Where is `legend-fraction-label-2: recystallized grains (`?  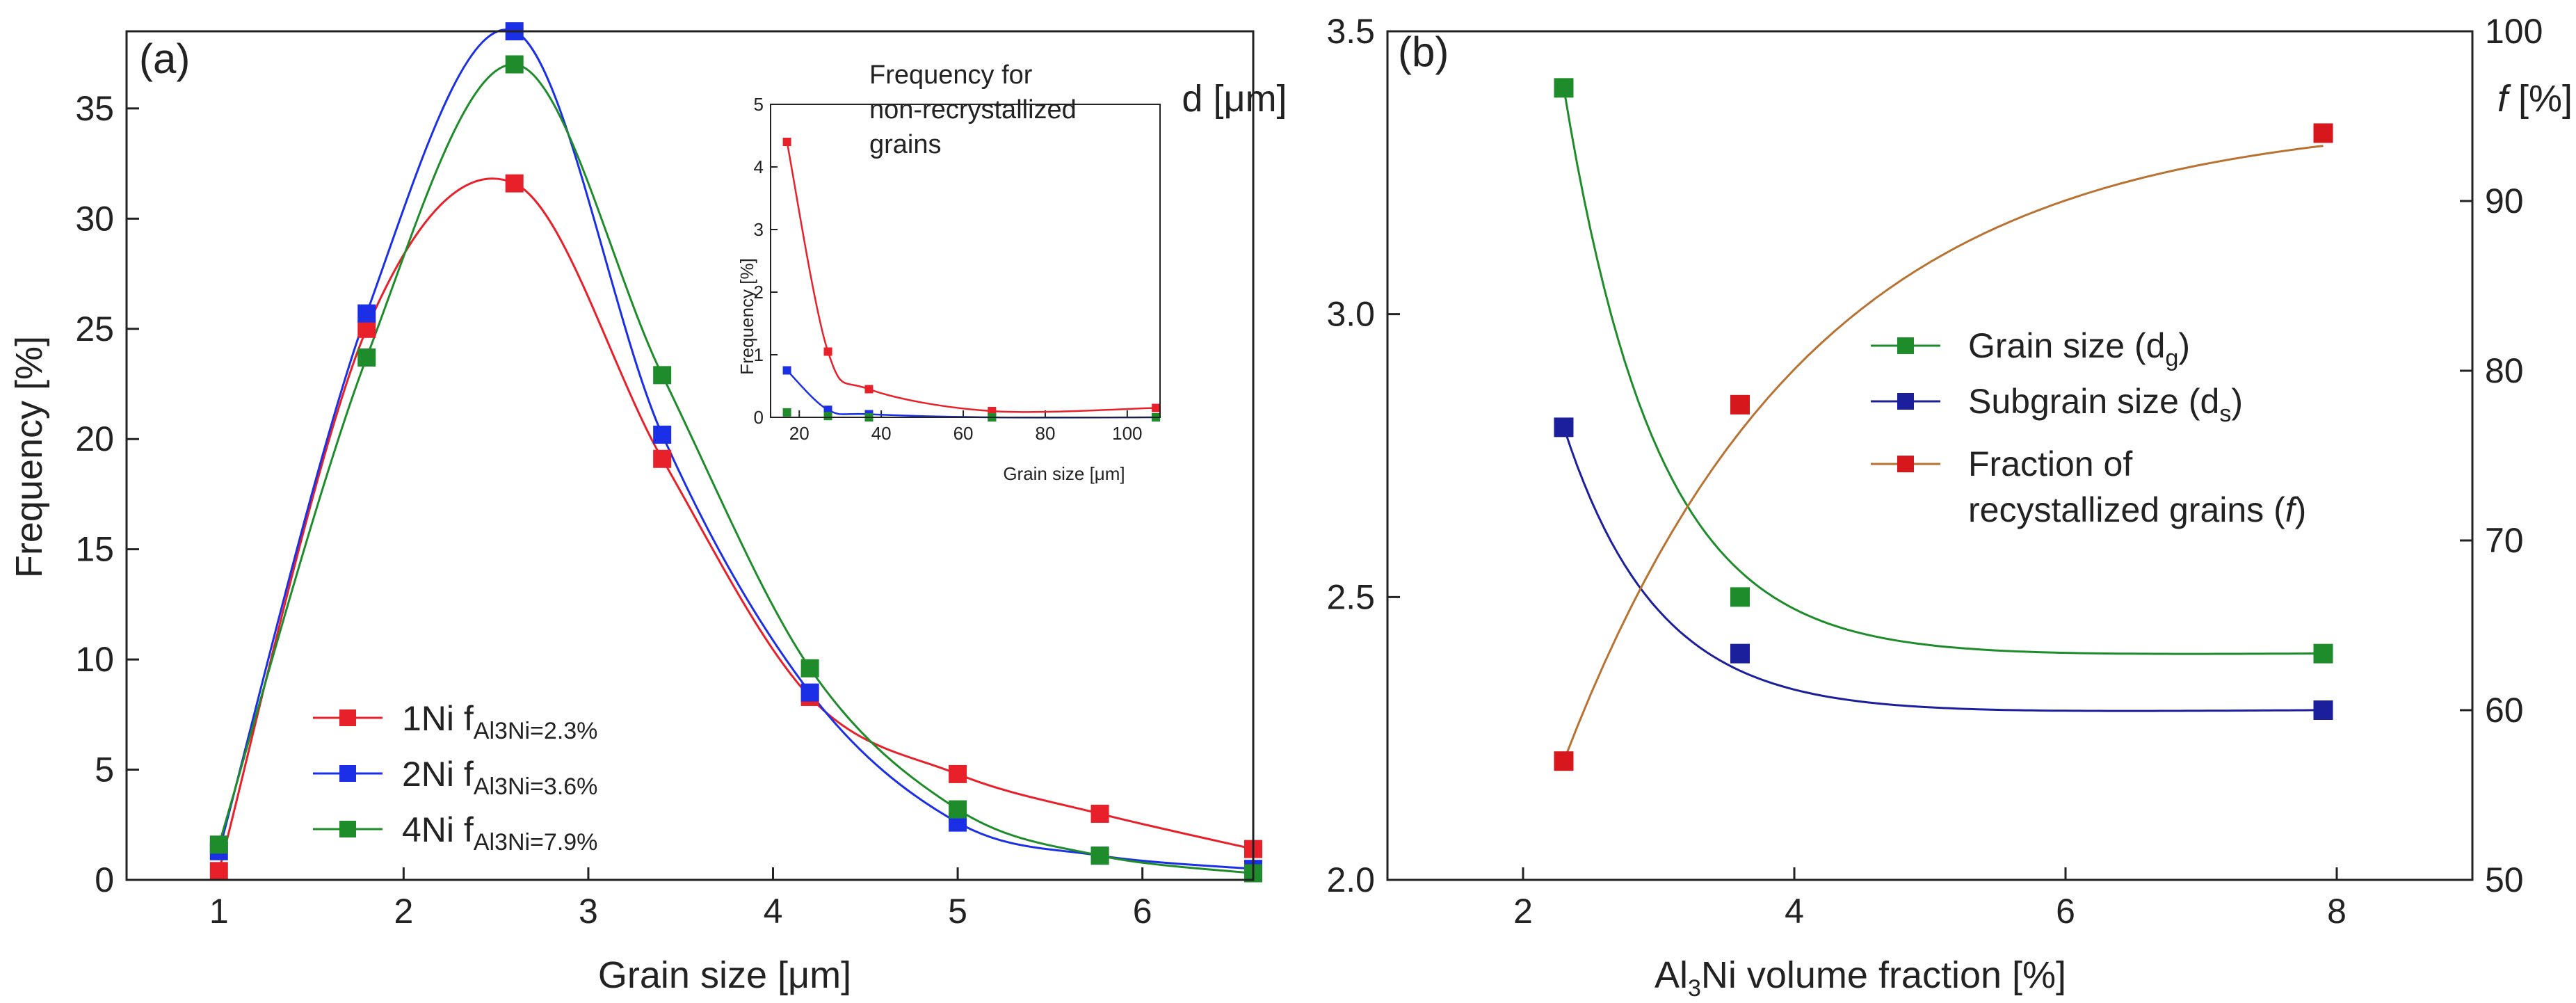
legend-fraction-label-2: recystallized grains ( is located at coordinates (2126, 510).